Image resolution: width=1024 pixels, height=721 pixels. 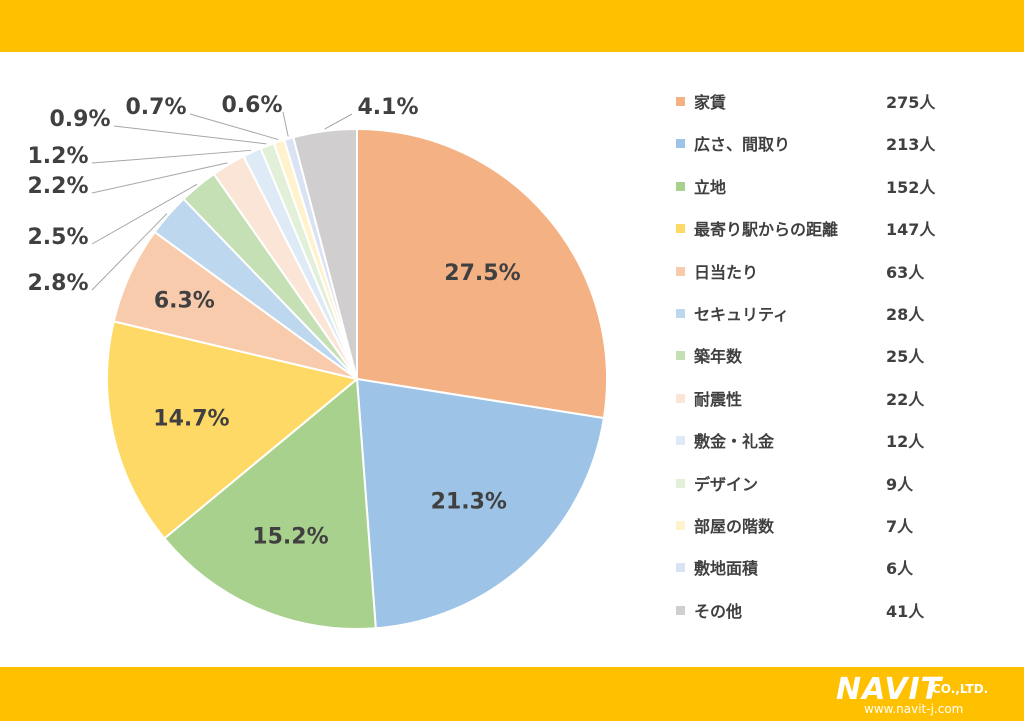 What do you see at coordinates (841, 277) in the screenshot?
I see `legend-item-sunlight: 日当たり 63人` at bounding box center [841, 277].